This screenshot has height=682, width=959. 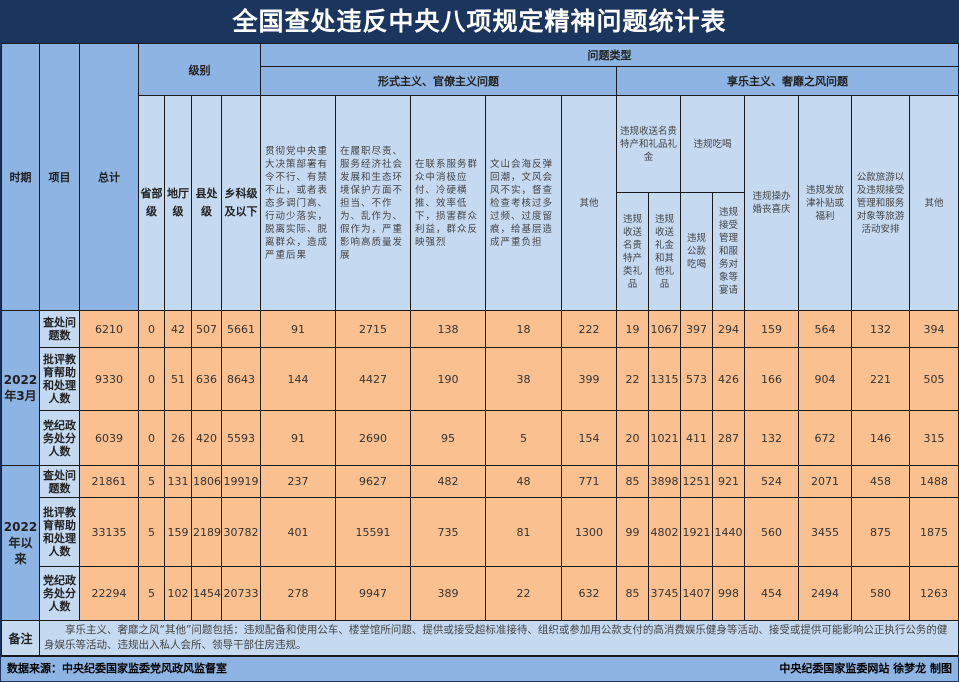 What do you see at coordinates (373, 379) in the screenshot?
I see `data-cell: 4427` at bounding box center [373, 379].